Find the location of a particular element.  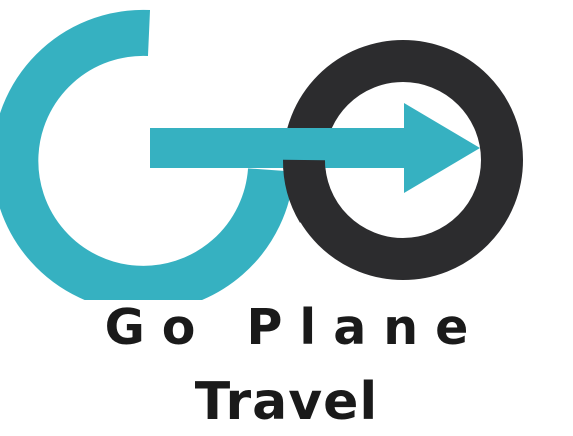

brand-name: Go Plane is located at coordinates (295, 327).